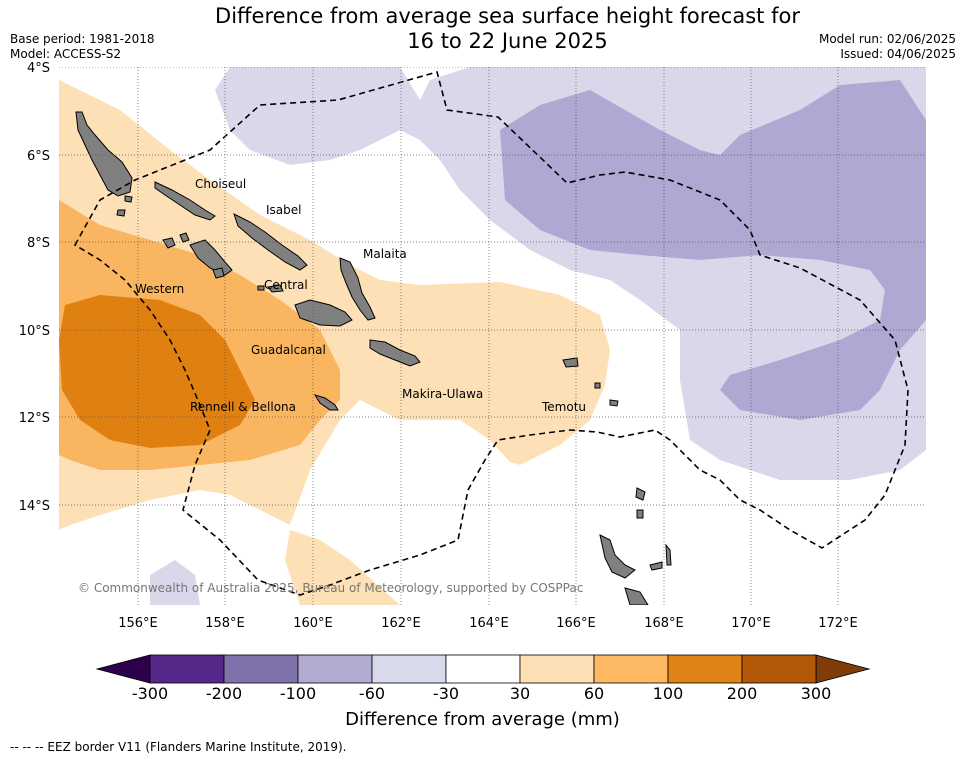 Image resolution: width=965 pixels, height=758 pixels. Describe the element at coordinates (104, 154) in the screenshot. I see `bougainville-island` at that location.